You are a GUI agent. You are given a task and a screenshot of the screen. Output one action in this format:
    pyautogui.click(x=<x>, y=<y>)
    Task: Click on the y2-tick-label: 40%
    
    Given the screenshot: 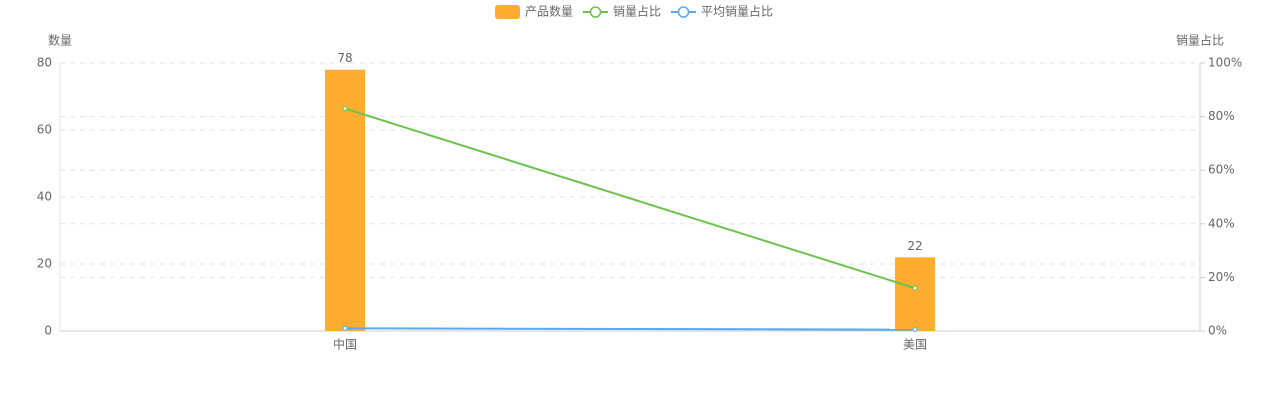 What is the action you would take?
    pyautogui.click(x=1221, y=223)
    